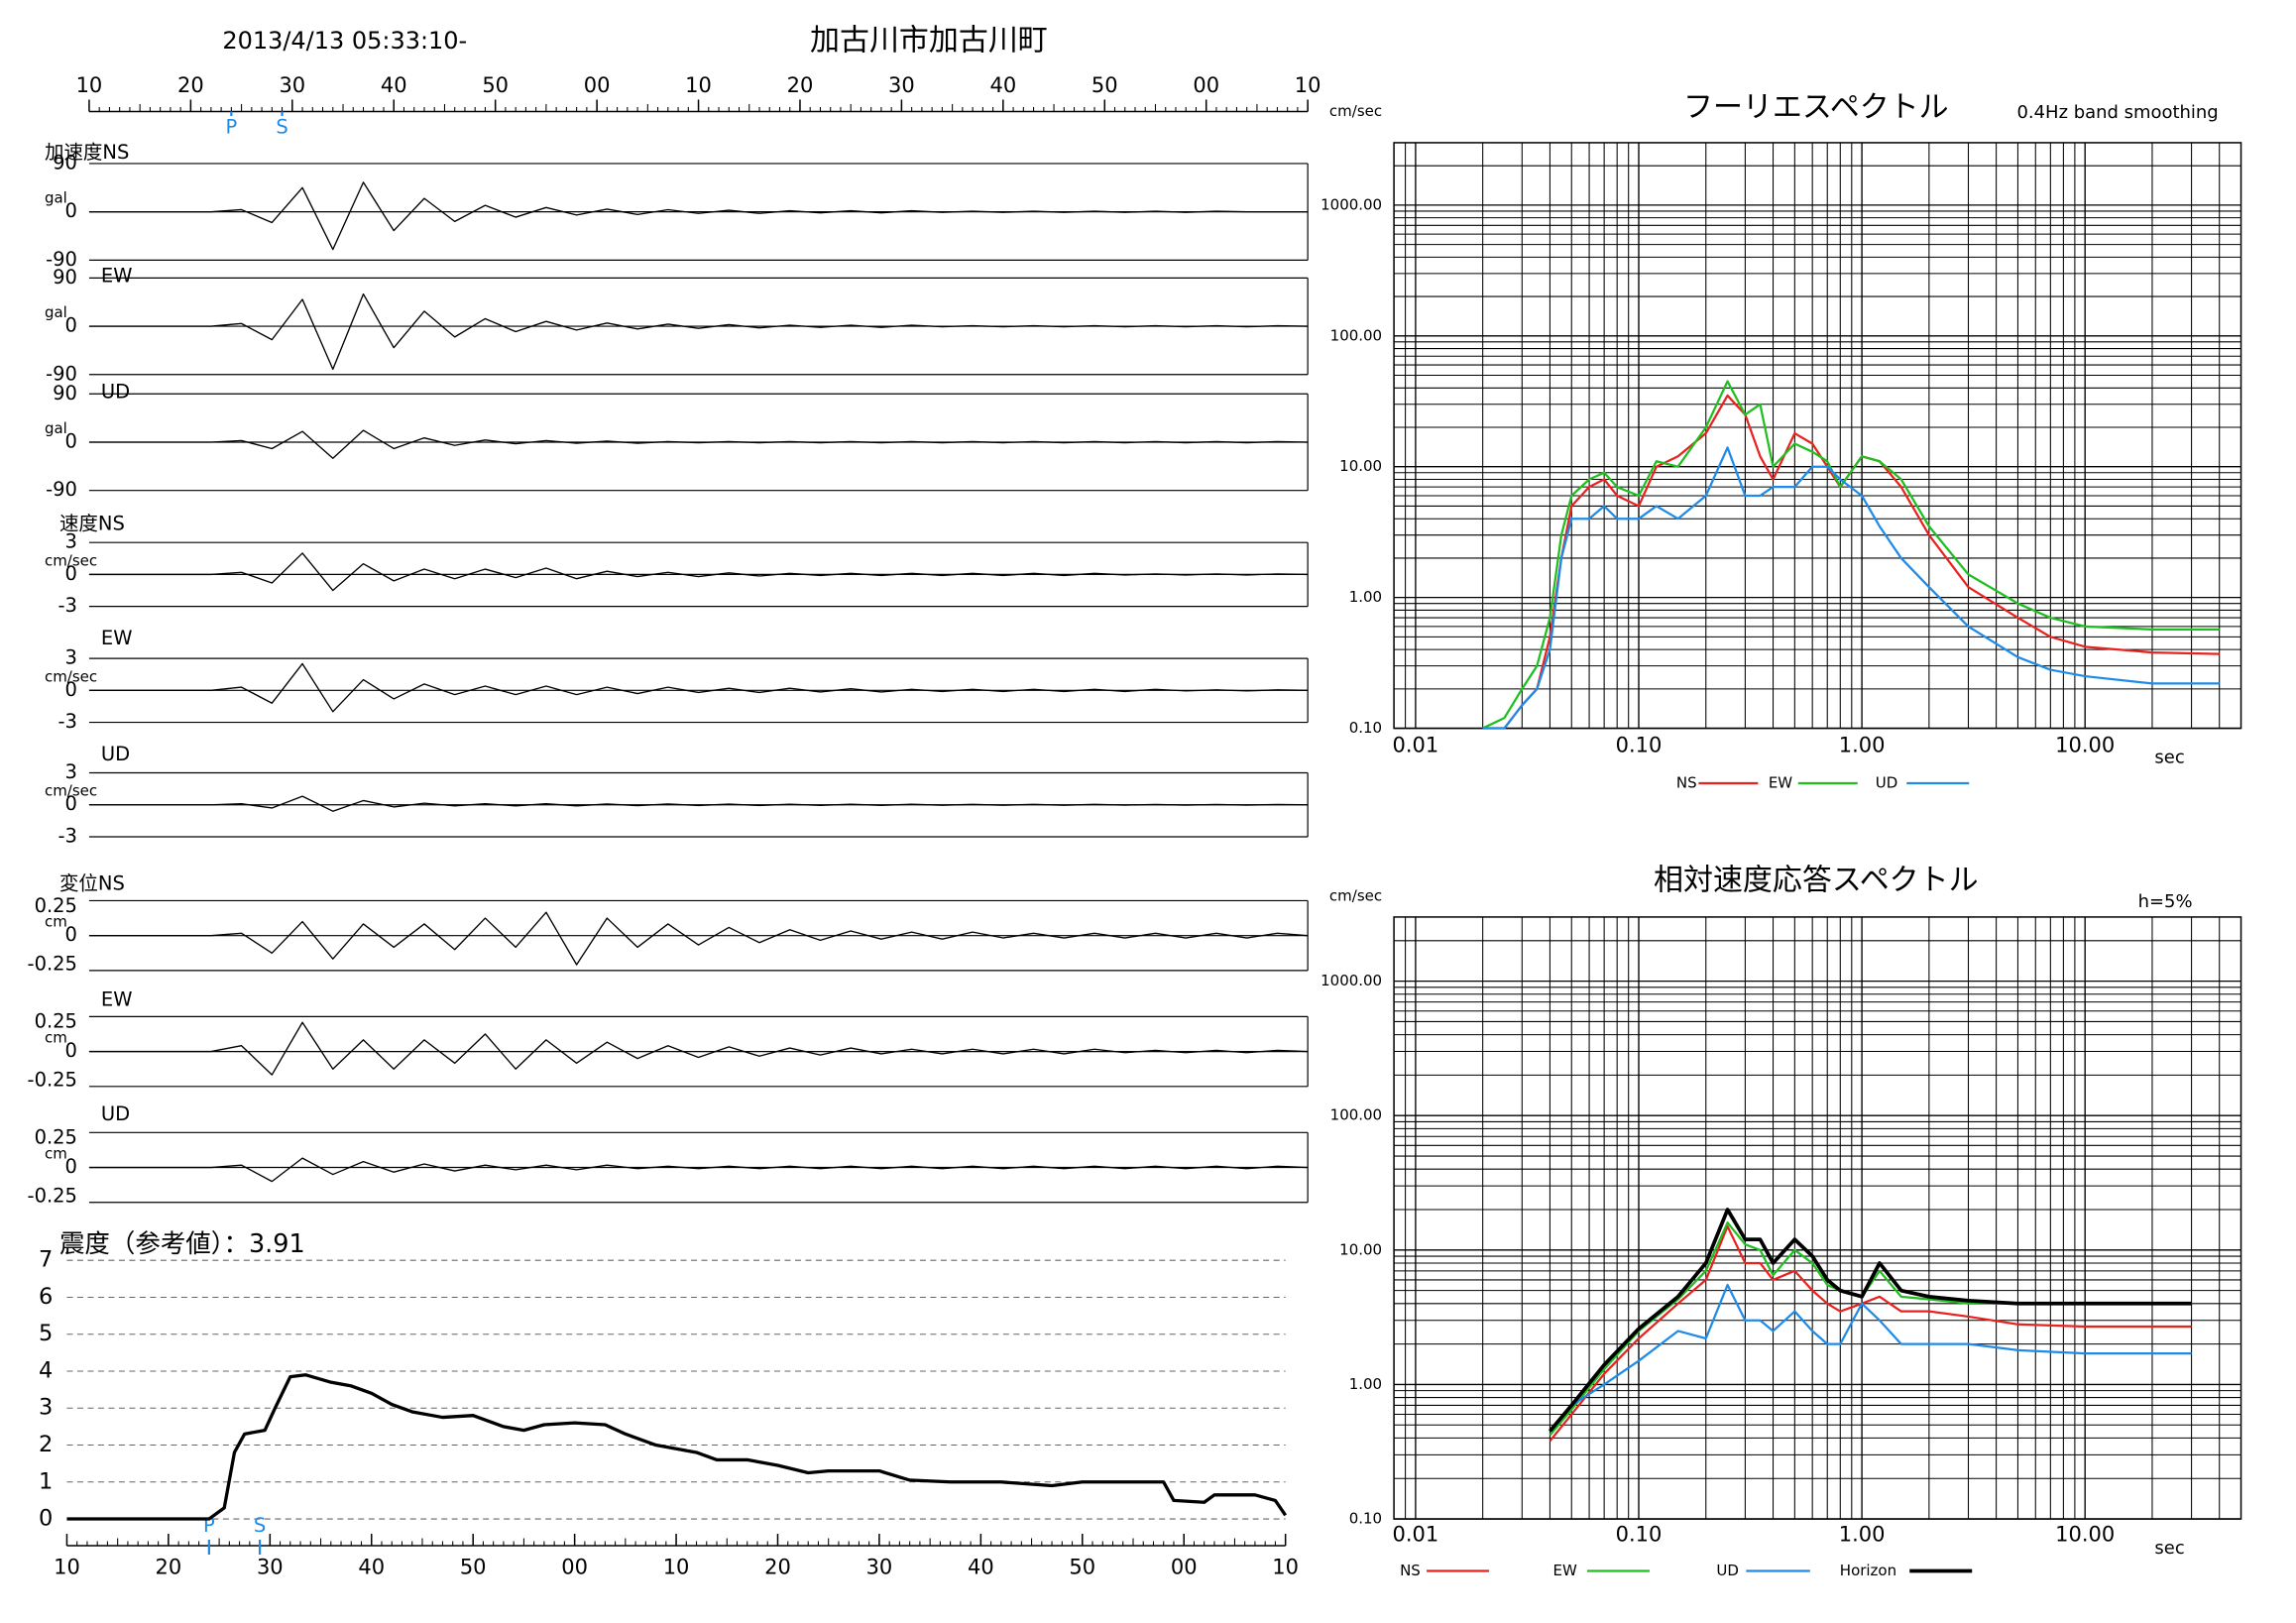  What do you see at coordinates (71, 541) in the screenshot?
I see `y-tick-label: 3` at bounding box center [71, 541].